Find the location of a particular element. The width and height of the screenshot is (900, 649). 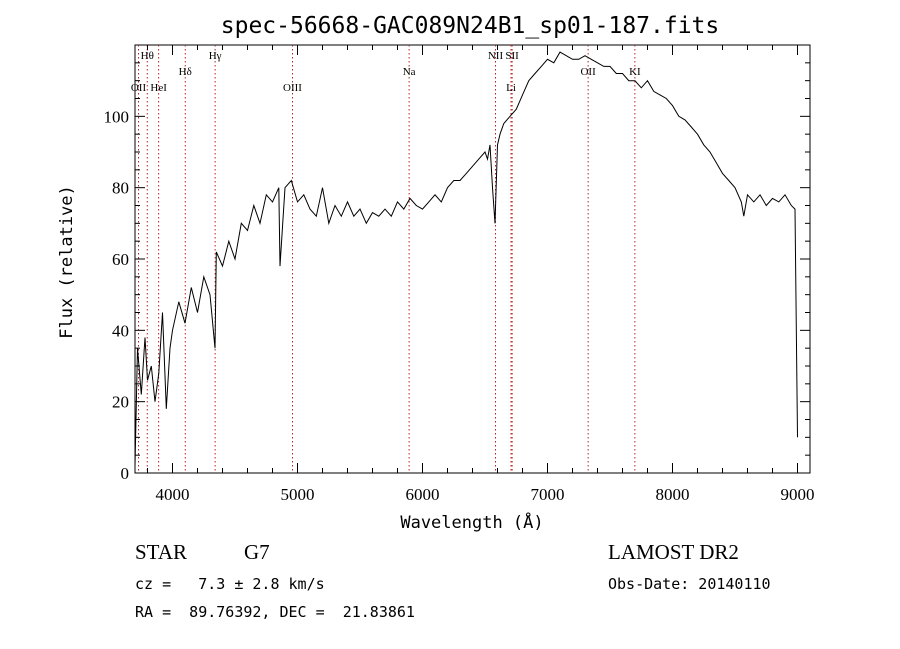

y-tick-label-4: 80 is located at coordinates (120, 188).